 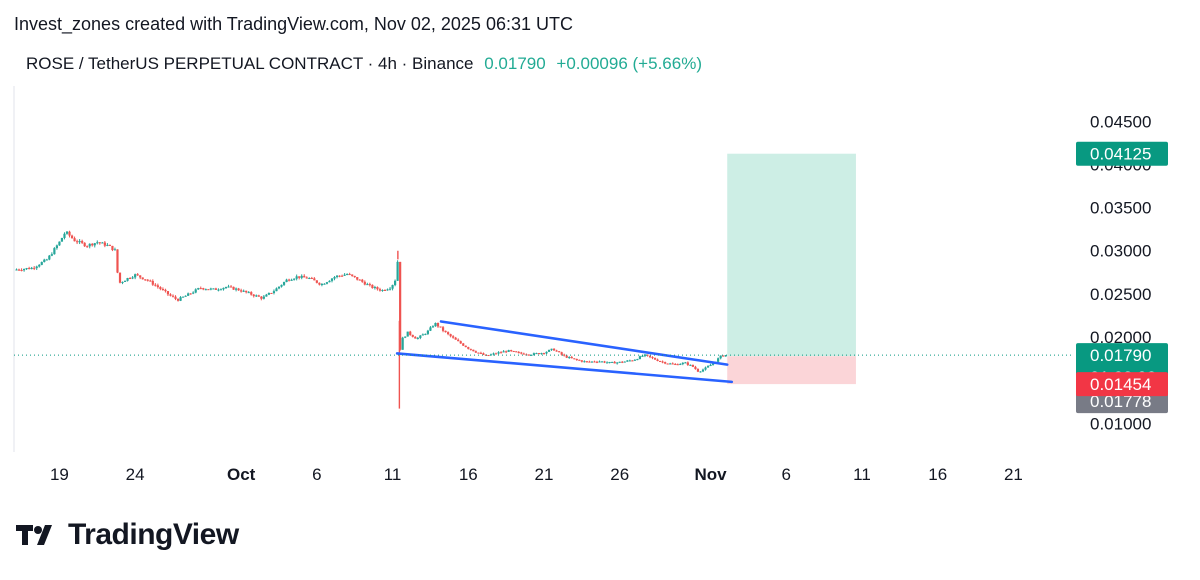 I want to click on y-tick-label: 0.03500, so click(x=1120, y=208).